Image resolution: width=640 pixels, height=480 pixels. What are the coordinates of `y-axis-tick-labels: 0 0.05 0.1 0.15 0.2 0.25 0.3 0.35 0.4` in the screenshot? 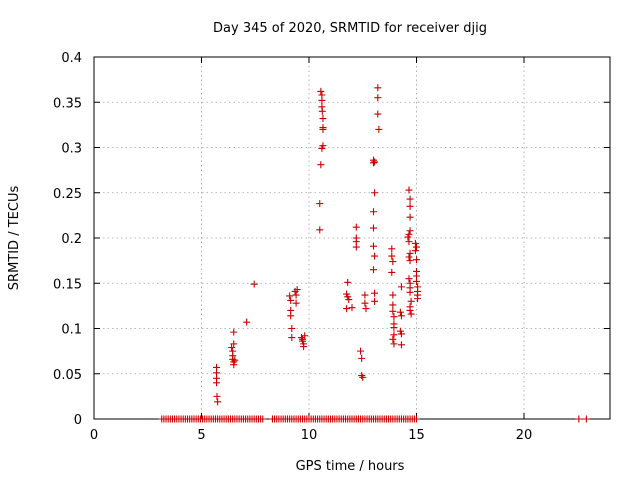 It's located at (67, 239).